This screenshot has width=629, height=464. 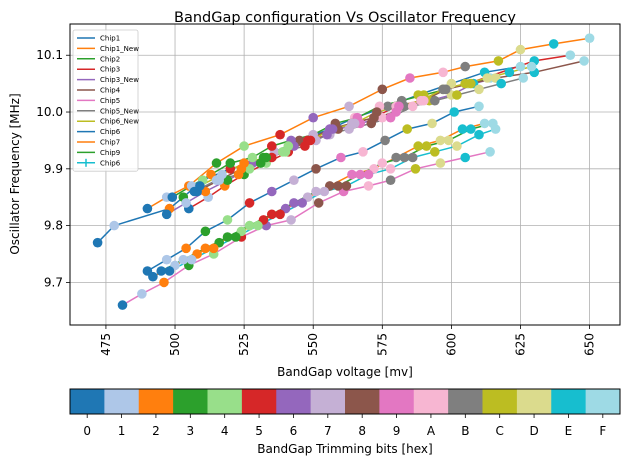 I want to click on x-tick-label: 525, so click(x=244, y=344).